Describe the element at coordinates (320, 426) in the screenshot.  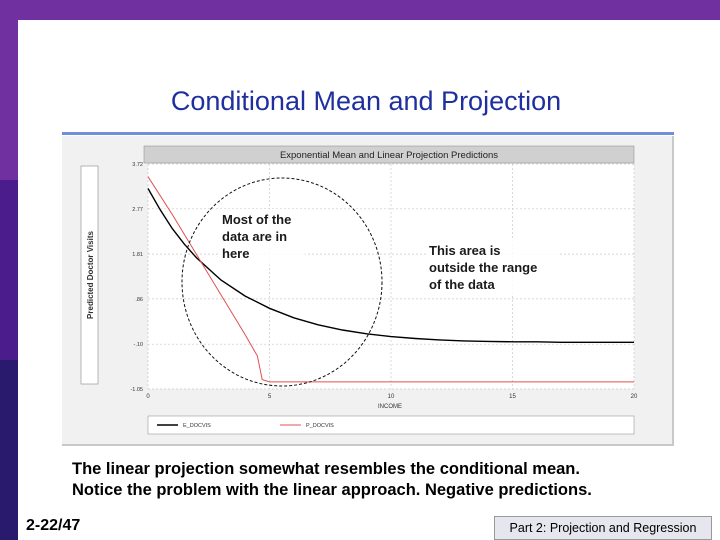
I see `legend-label-p-docvis: P_DOCVIS` at that location.